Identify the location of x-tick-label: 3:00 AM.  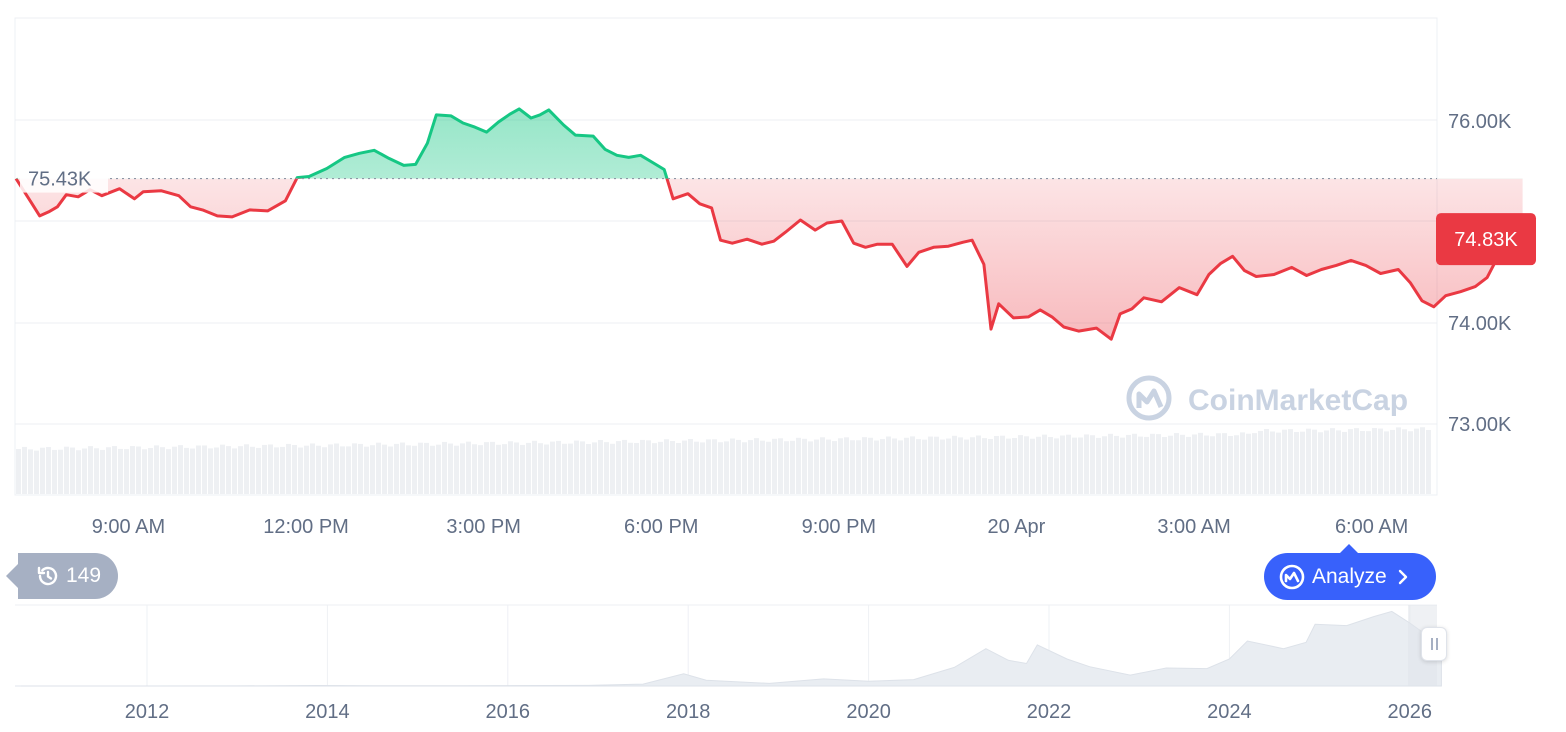
(1193, 527).